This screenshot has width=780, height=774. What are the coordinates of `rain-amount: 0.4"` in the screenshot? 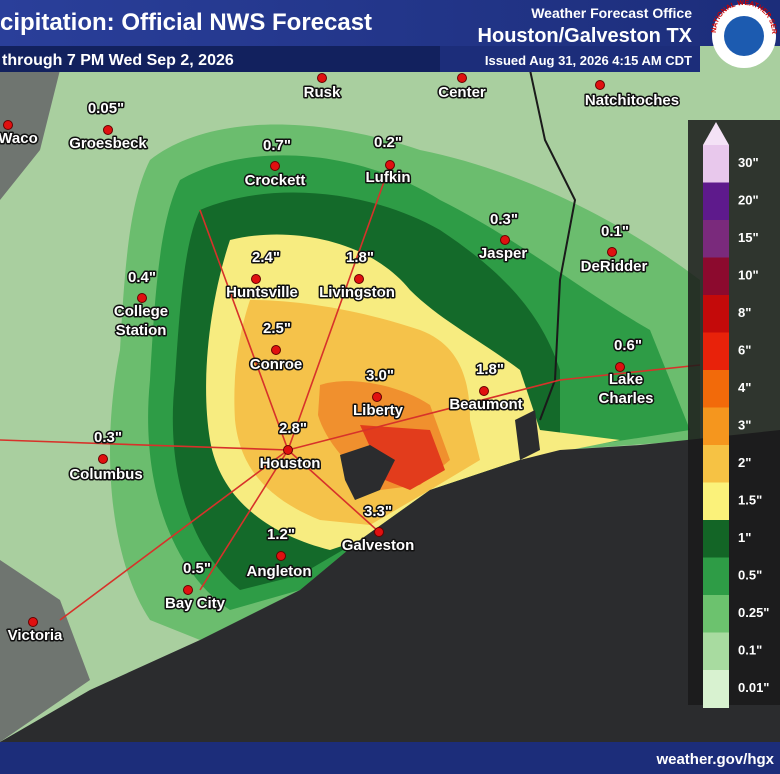 It's located at (142, 277).